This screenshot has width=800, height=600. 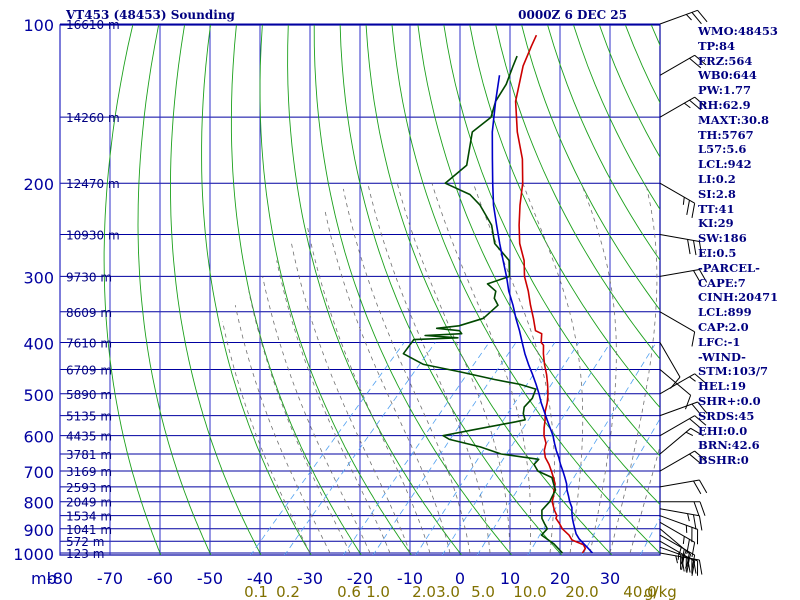 What do you see at coordinates (717, 45) in the screenshot?
I see `index-item: TP:84` at bounding box center [717, 45].